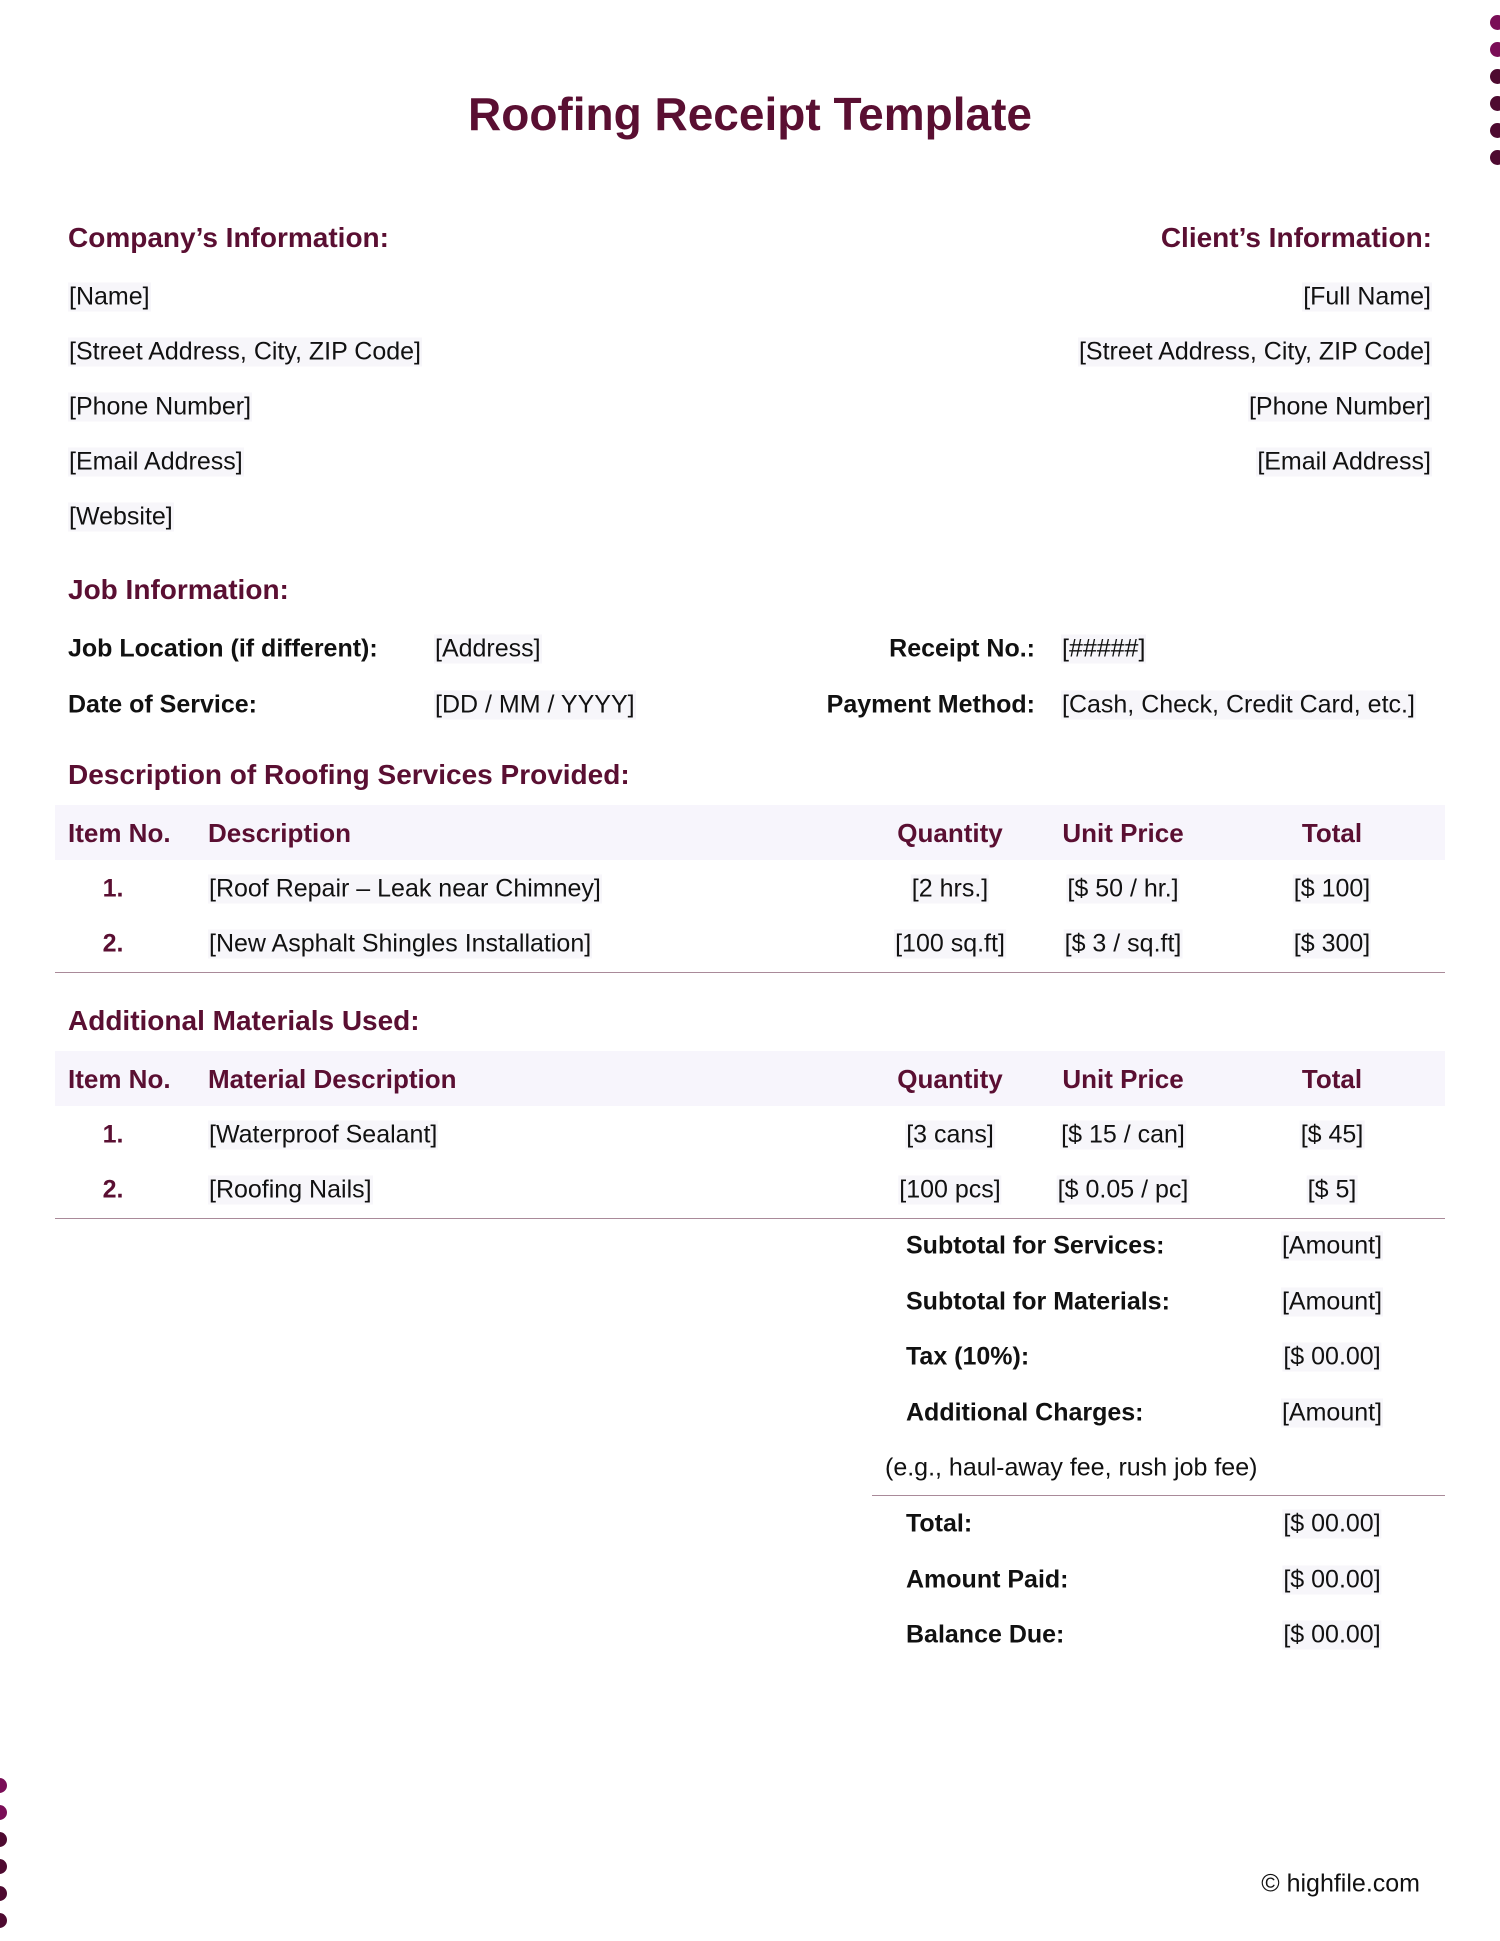 Image resolution: width=1500 pixels, height=1941 pixels. What do you see at coordinates (1238, 705) in the screenshot?
I see `payment-value: [Cash, Check, Credit Card, etc.]` at bounding box center [1238, 705].